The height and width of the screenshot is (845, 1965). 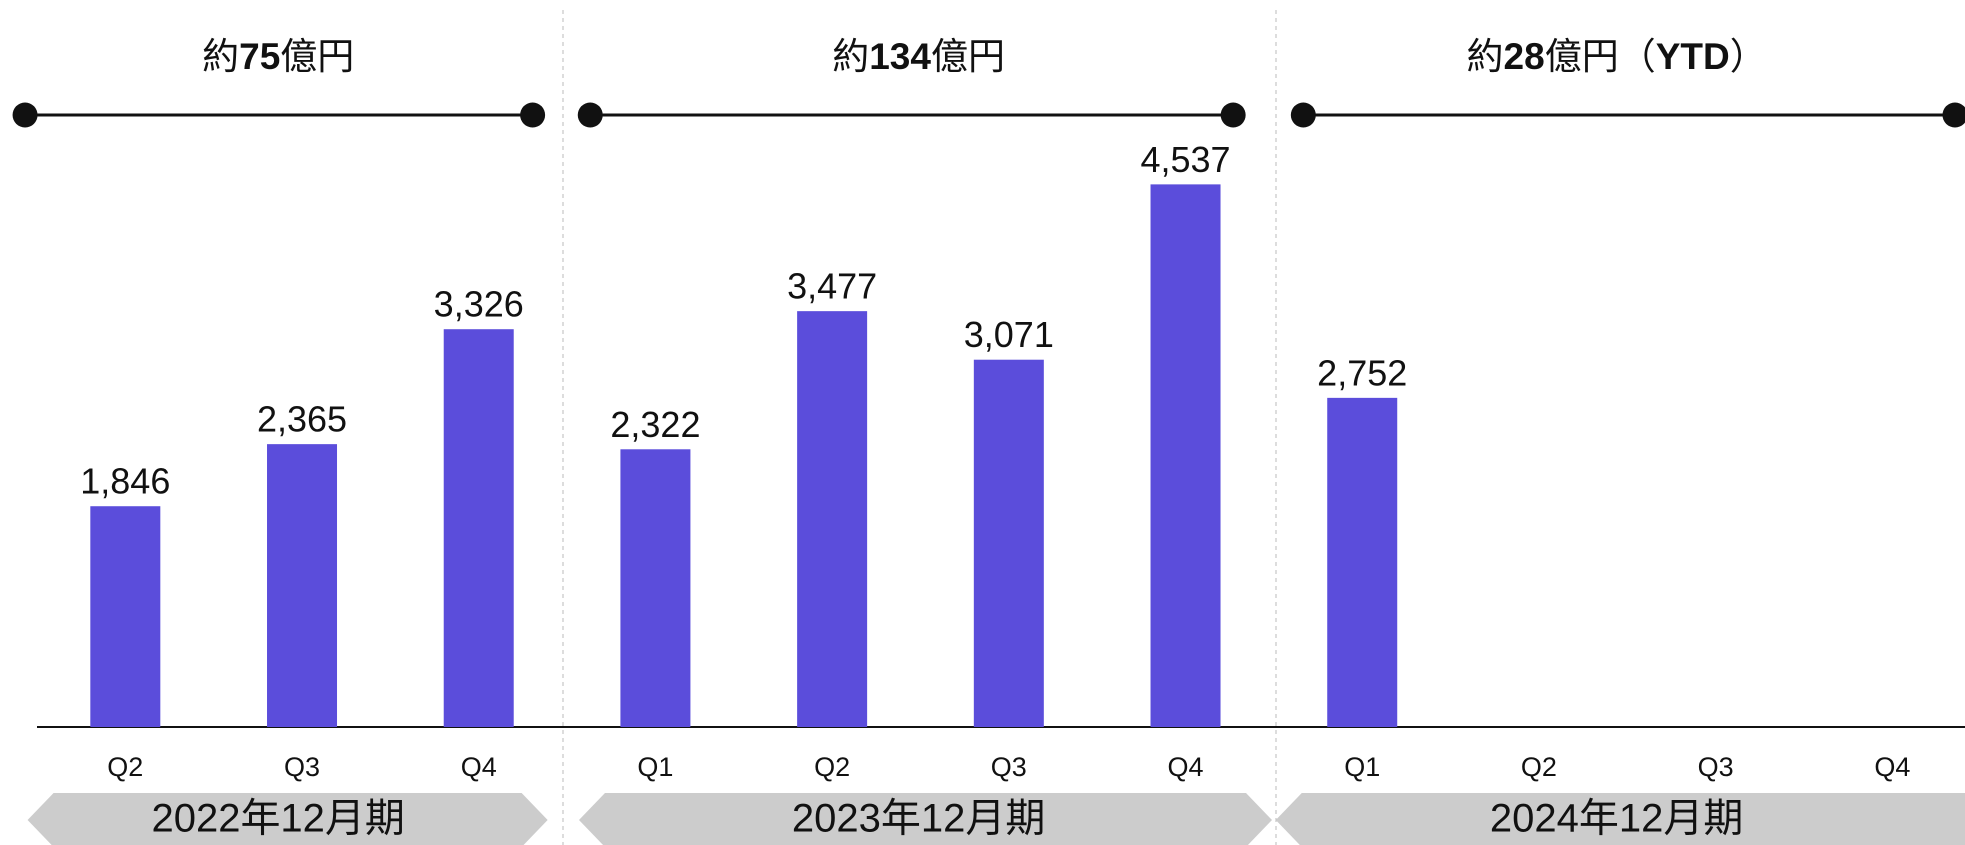 What do you see at coordinates (832, 286) in the screenshot?
I see `value-label: 3,477` at bounding box center [832, 286].